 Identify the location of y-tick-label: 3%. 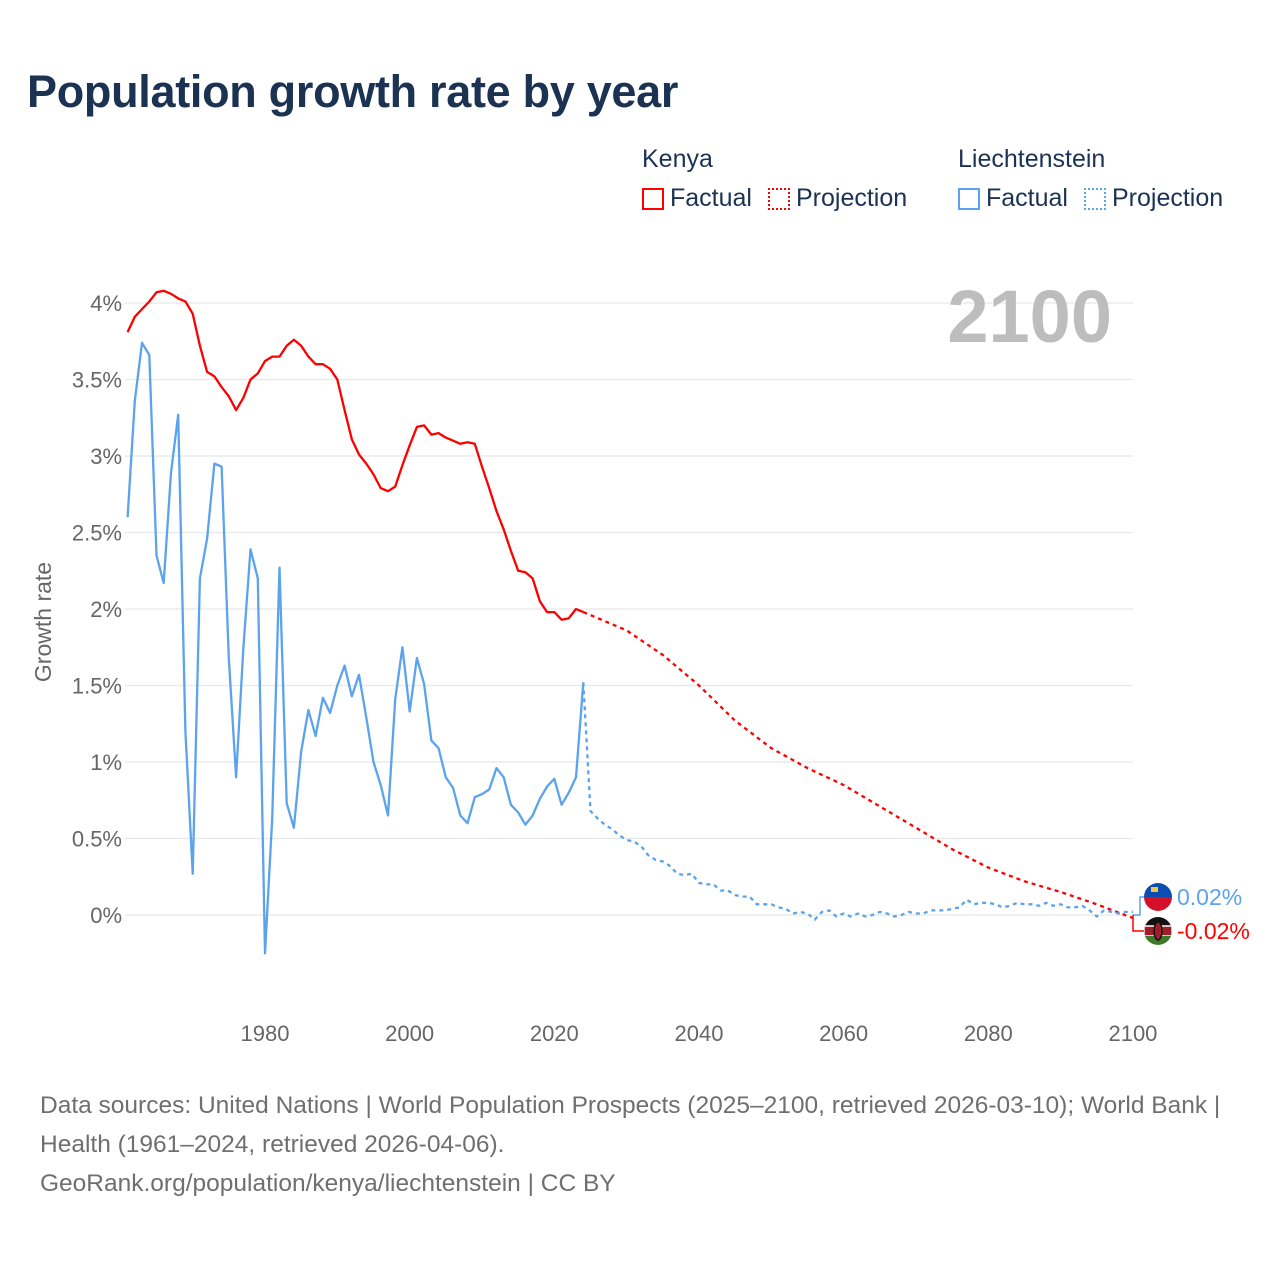
(106, 456).